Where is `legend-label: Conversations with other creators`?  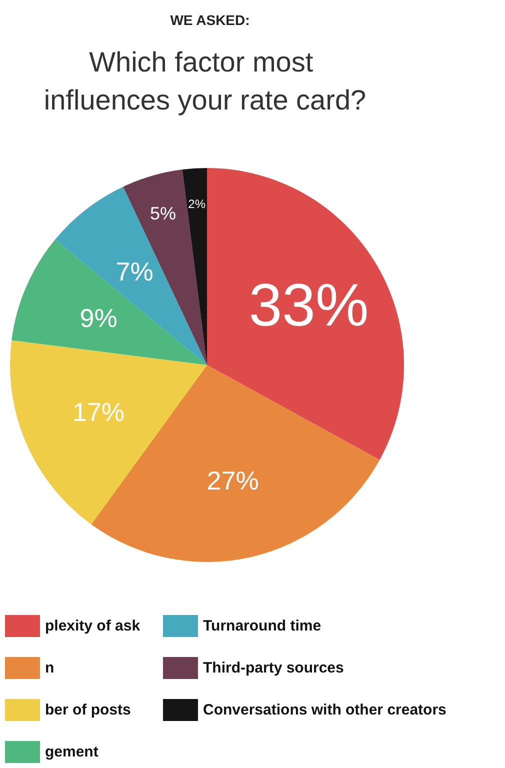 legend-label: Conversations with other creators is located at coordinates (324, 710).